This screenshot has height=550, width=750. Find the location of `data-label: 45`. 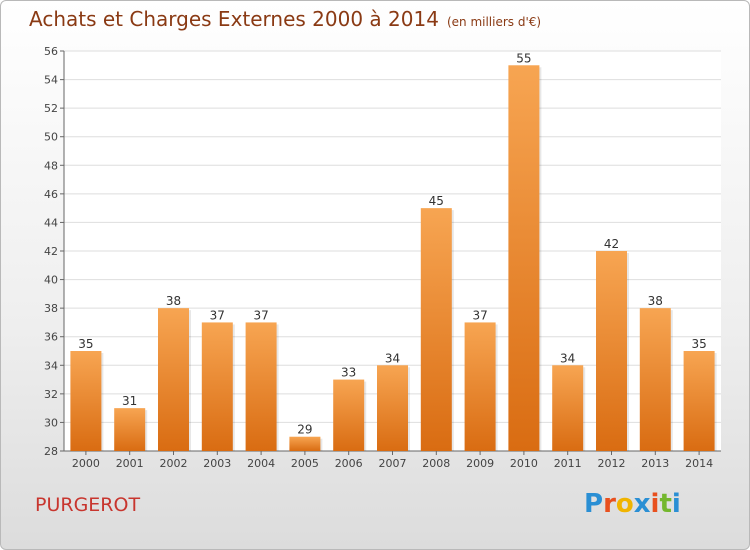

data-label: 45 is located at coordinates (436, 201).